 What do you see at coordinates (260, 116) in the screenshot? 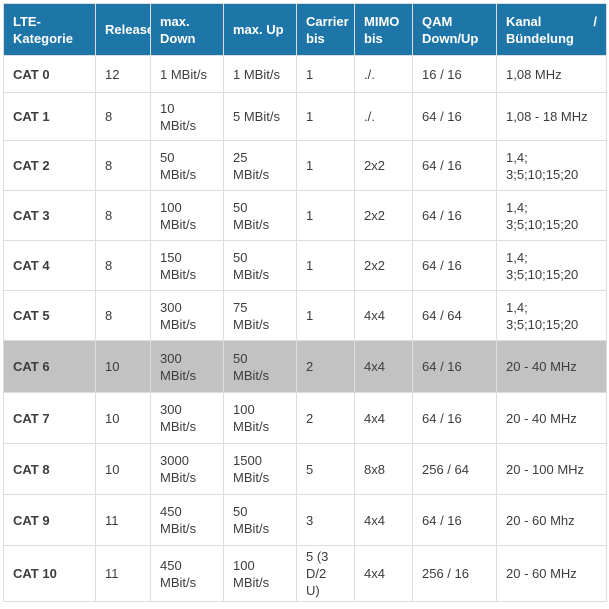
I see `data-cell: 5 MBit/s` at bounding box center [260, 116].